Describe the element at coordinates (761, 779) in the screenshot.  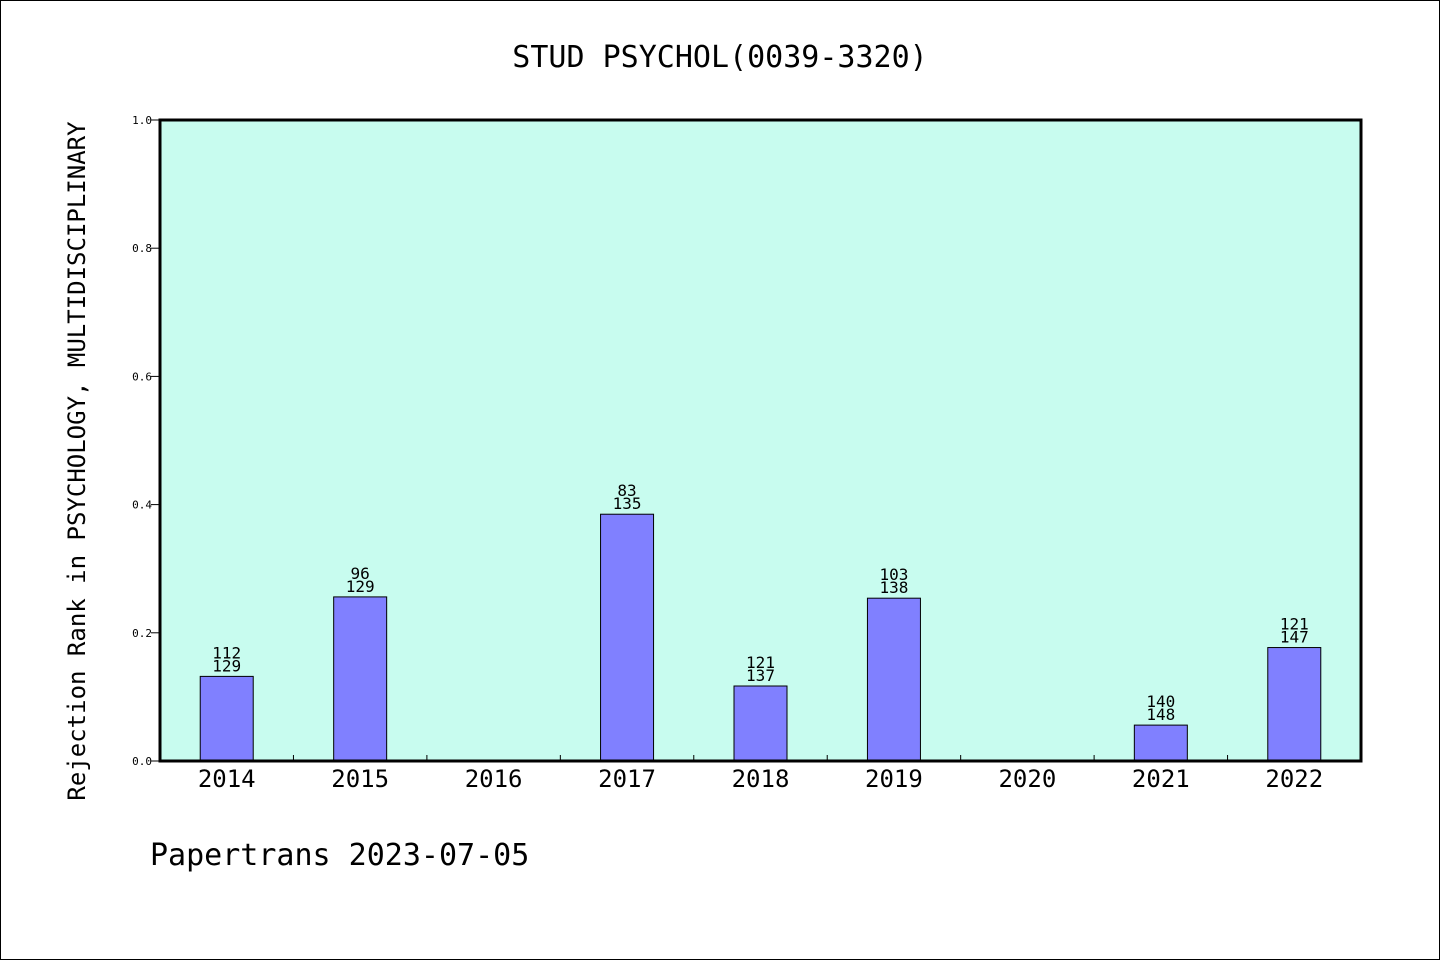
I see `x-tick-label: 2018` at that location.